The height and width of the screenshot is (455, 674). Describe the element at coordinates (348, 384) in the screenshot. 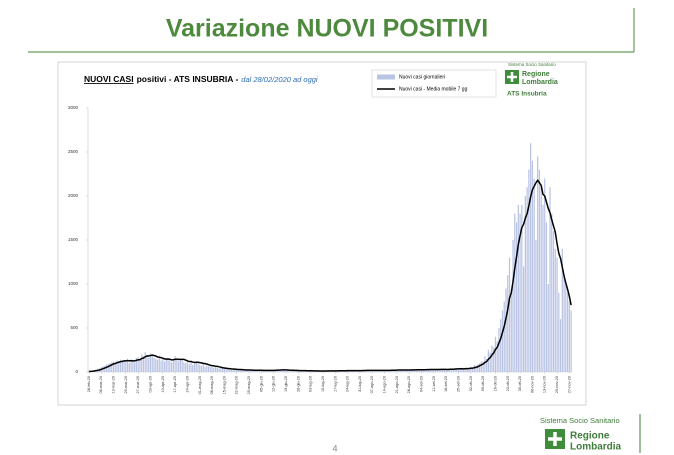

I see `x-tick-label: 24-lug-20` at that location.